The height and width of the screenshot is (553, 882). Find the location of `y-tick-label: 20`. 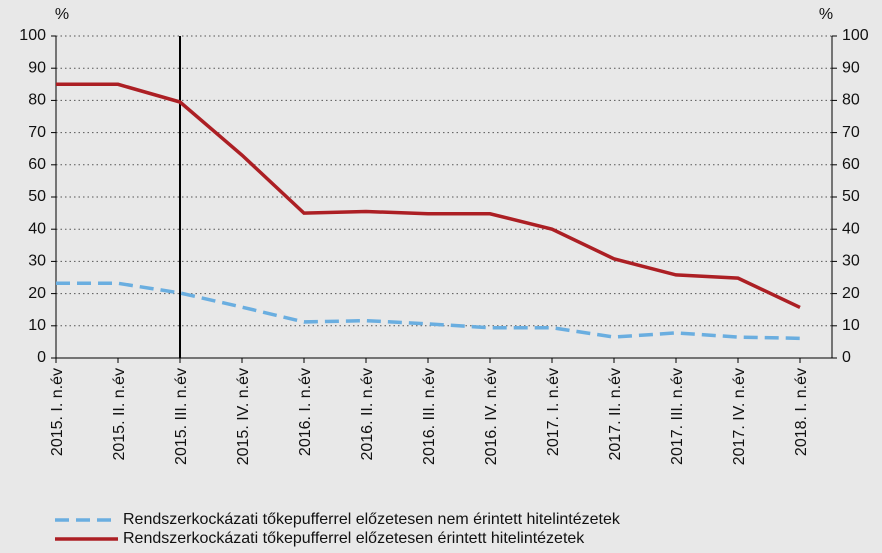

y-tick-label: 20 is located at coordinates (37, 293).